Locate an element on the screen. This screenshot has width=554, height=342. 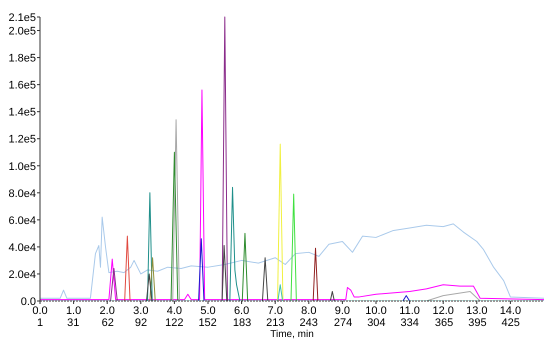
x2-tick-label: 1 is located at coordinates (40, 323).